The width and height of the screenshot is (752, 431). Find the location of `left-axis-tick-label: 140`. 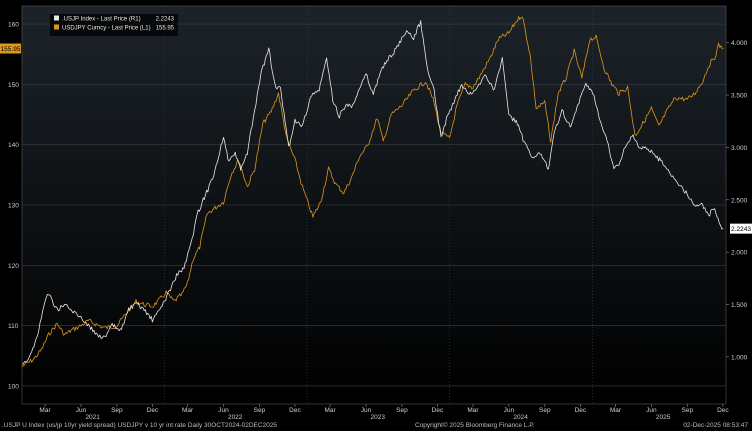

left-axis-tick-label: 140 is located at coordinates (13, 145).